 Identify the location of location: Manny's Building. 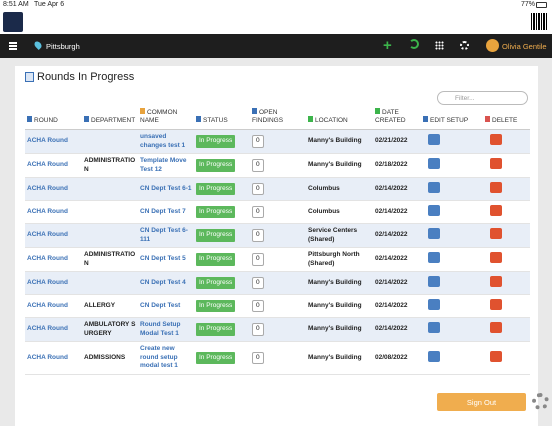
(335, 329).